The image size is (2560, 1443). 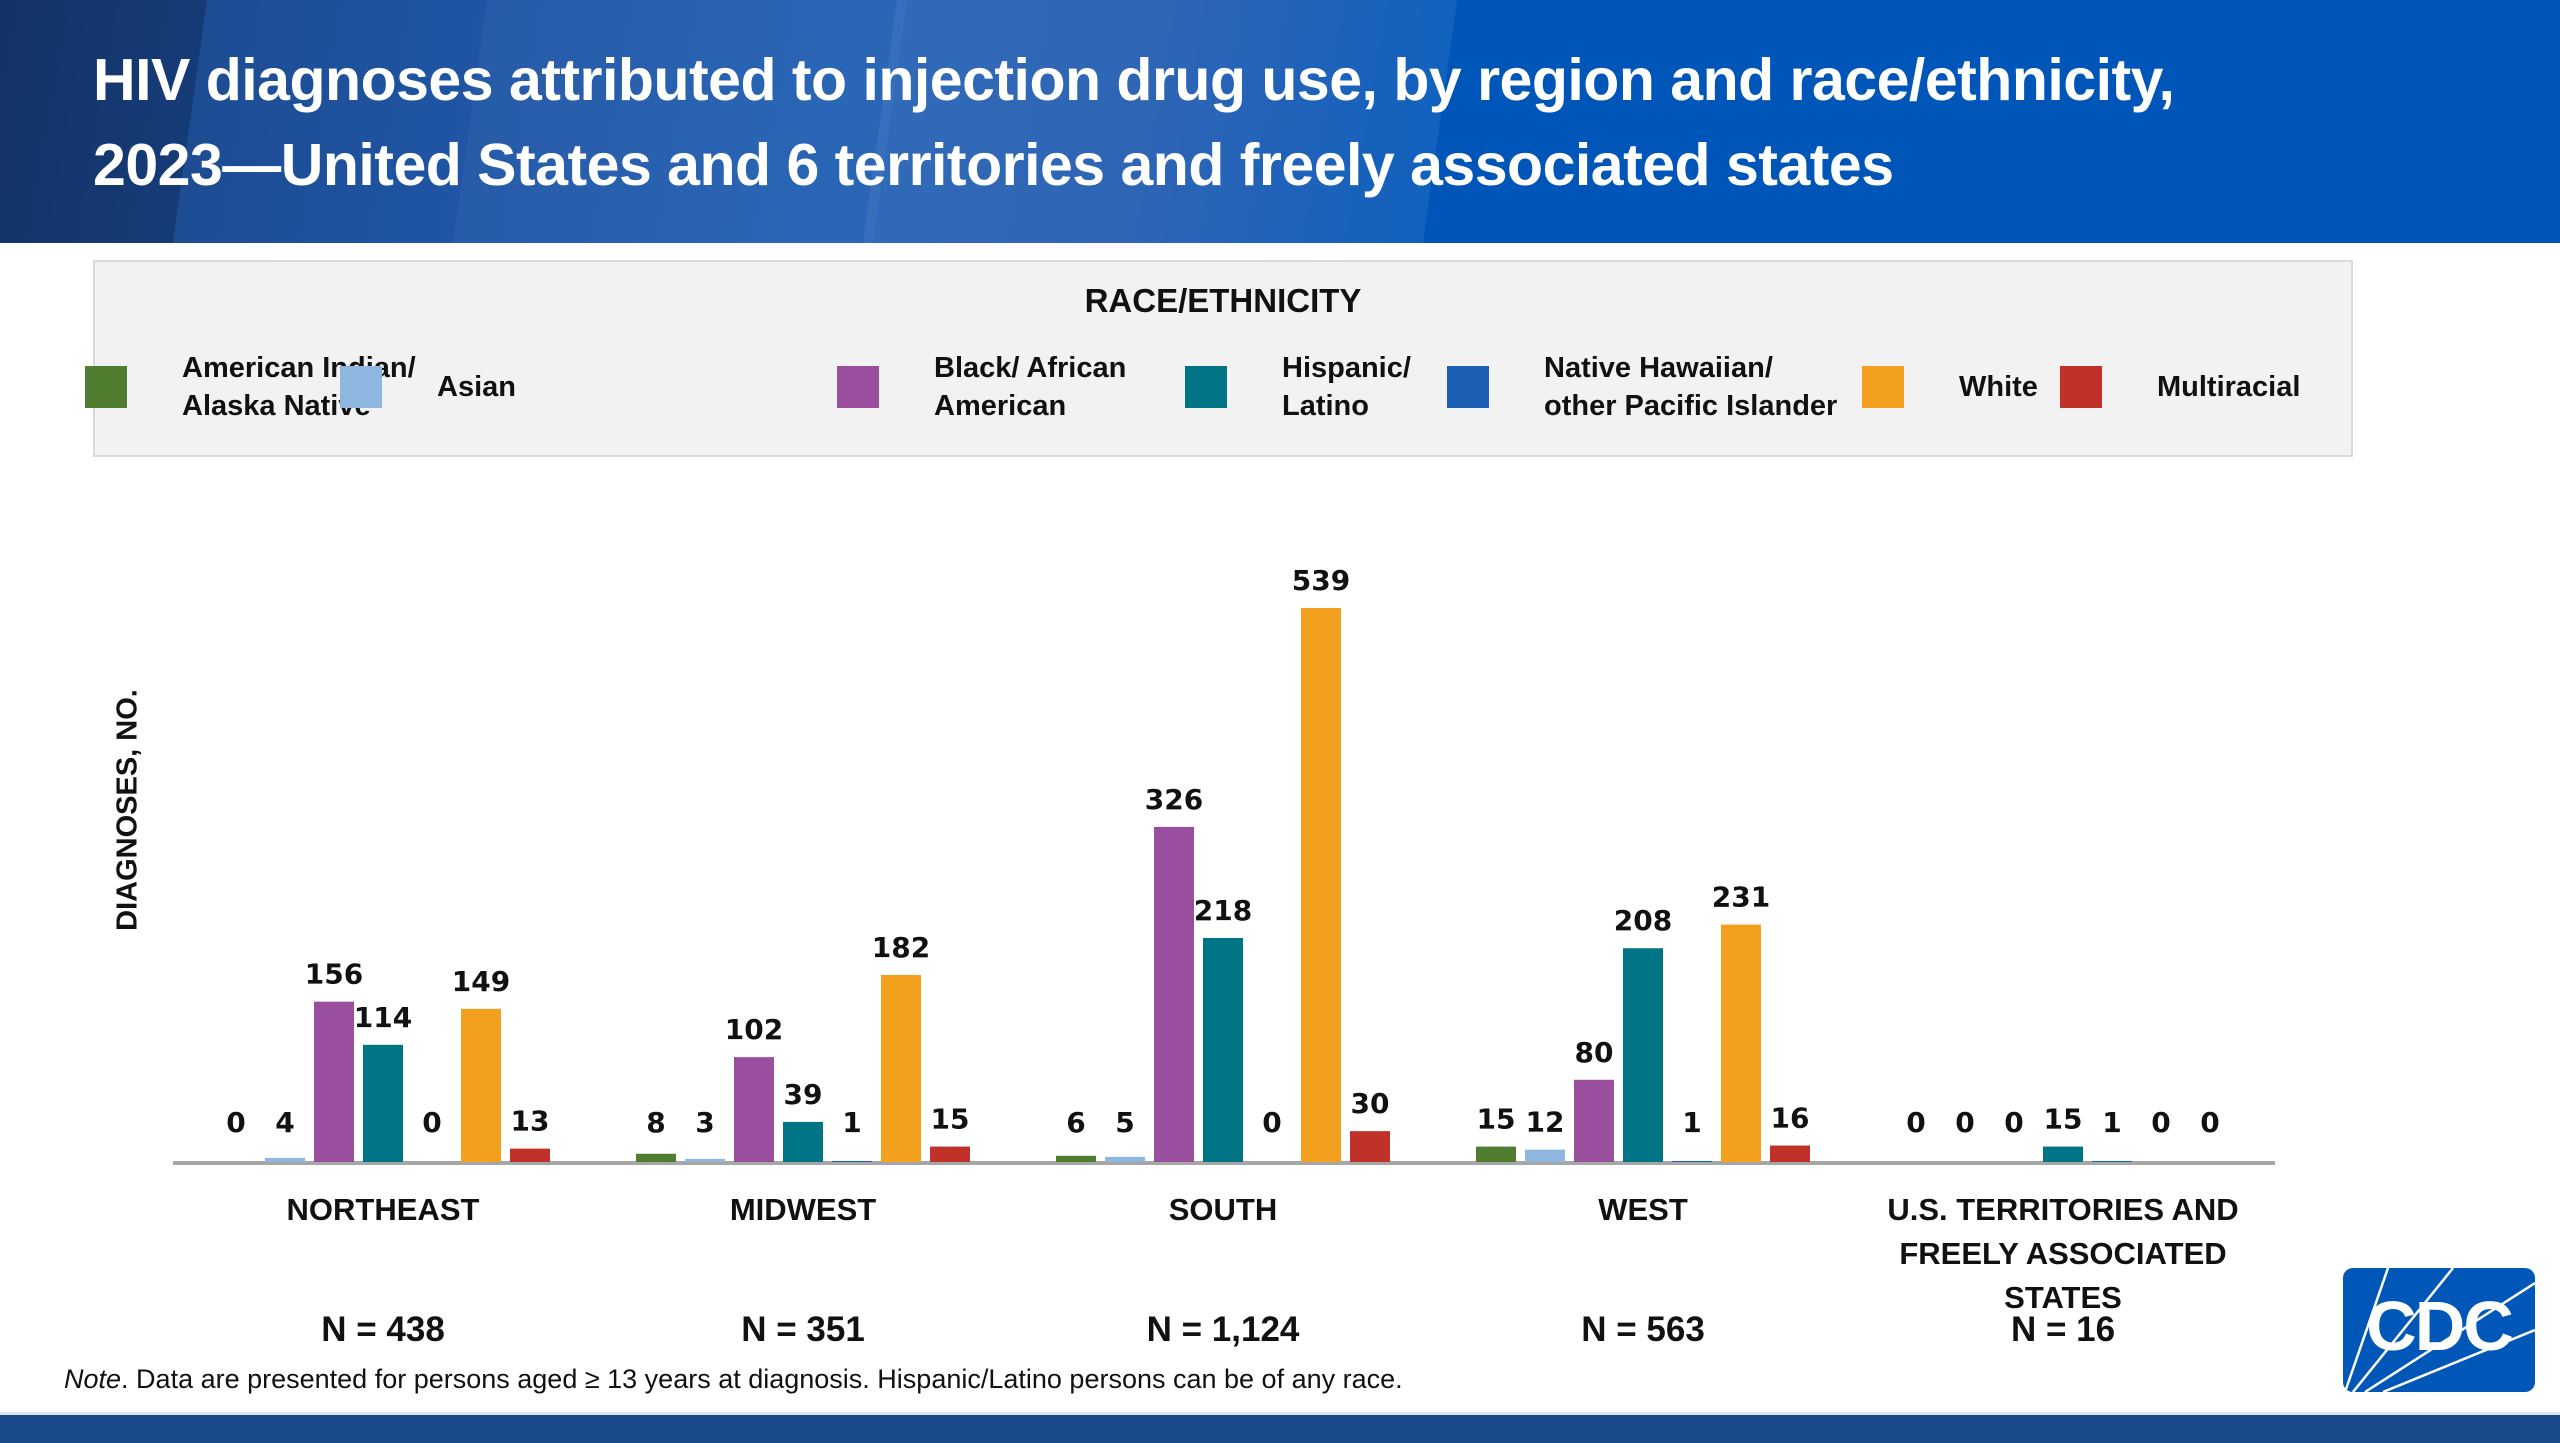 What do you see at coordinates (93, 1379) in the screenshot?
I see `note-prefix: Note` at bounding box center [93, 1379].